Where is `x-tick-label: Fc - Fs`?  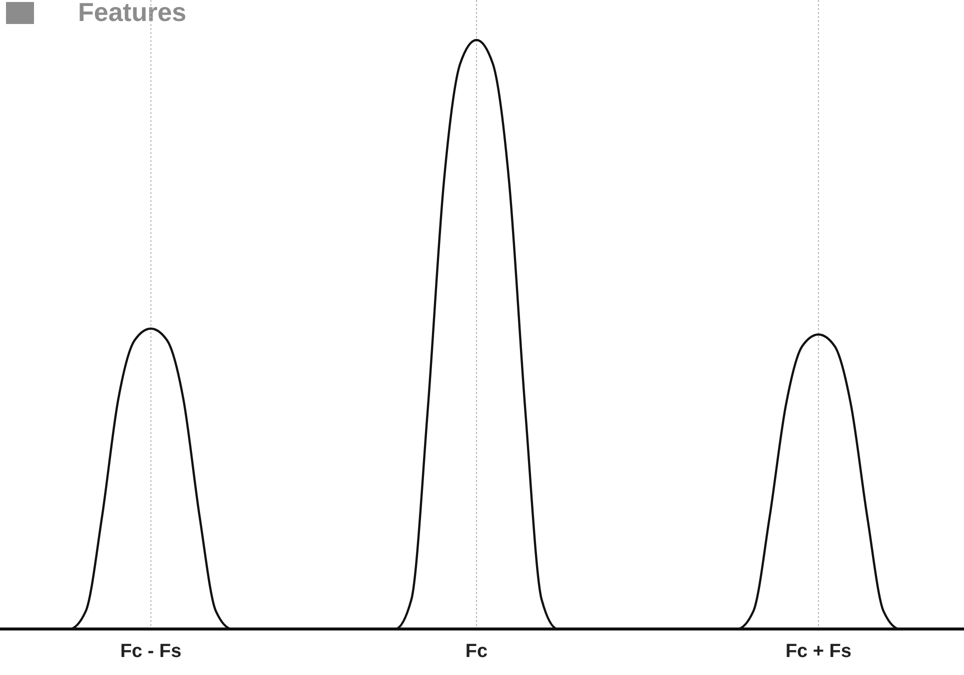
x-tick-label: Fc - Fs is located at coordinates (151, 651).